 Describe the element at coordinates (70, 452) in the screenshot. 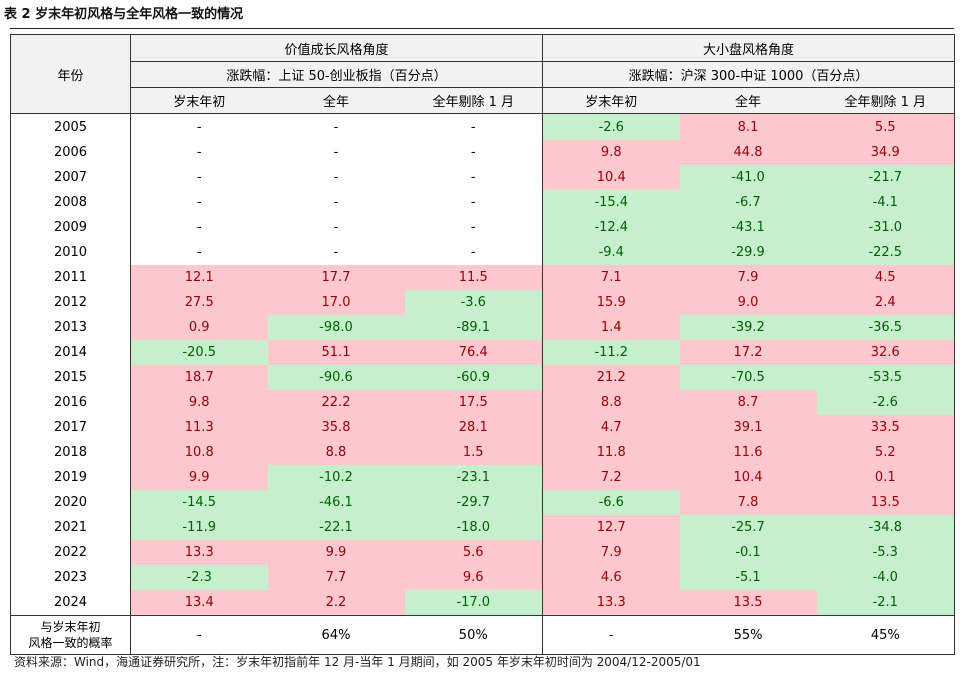

I see `year-cell: 2018` at that location.